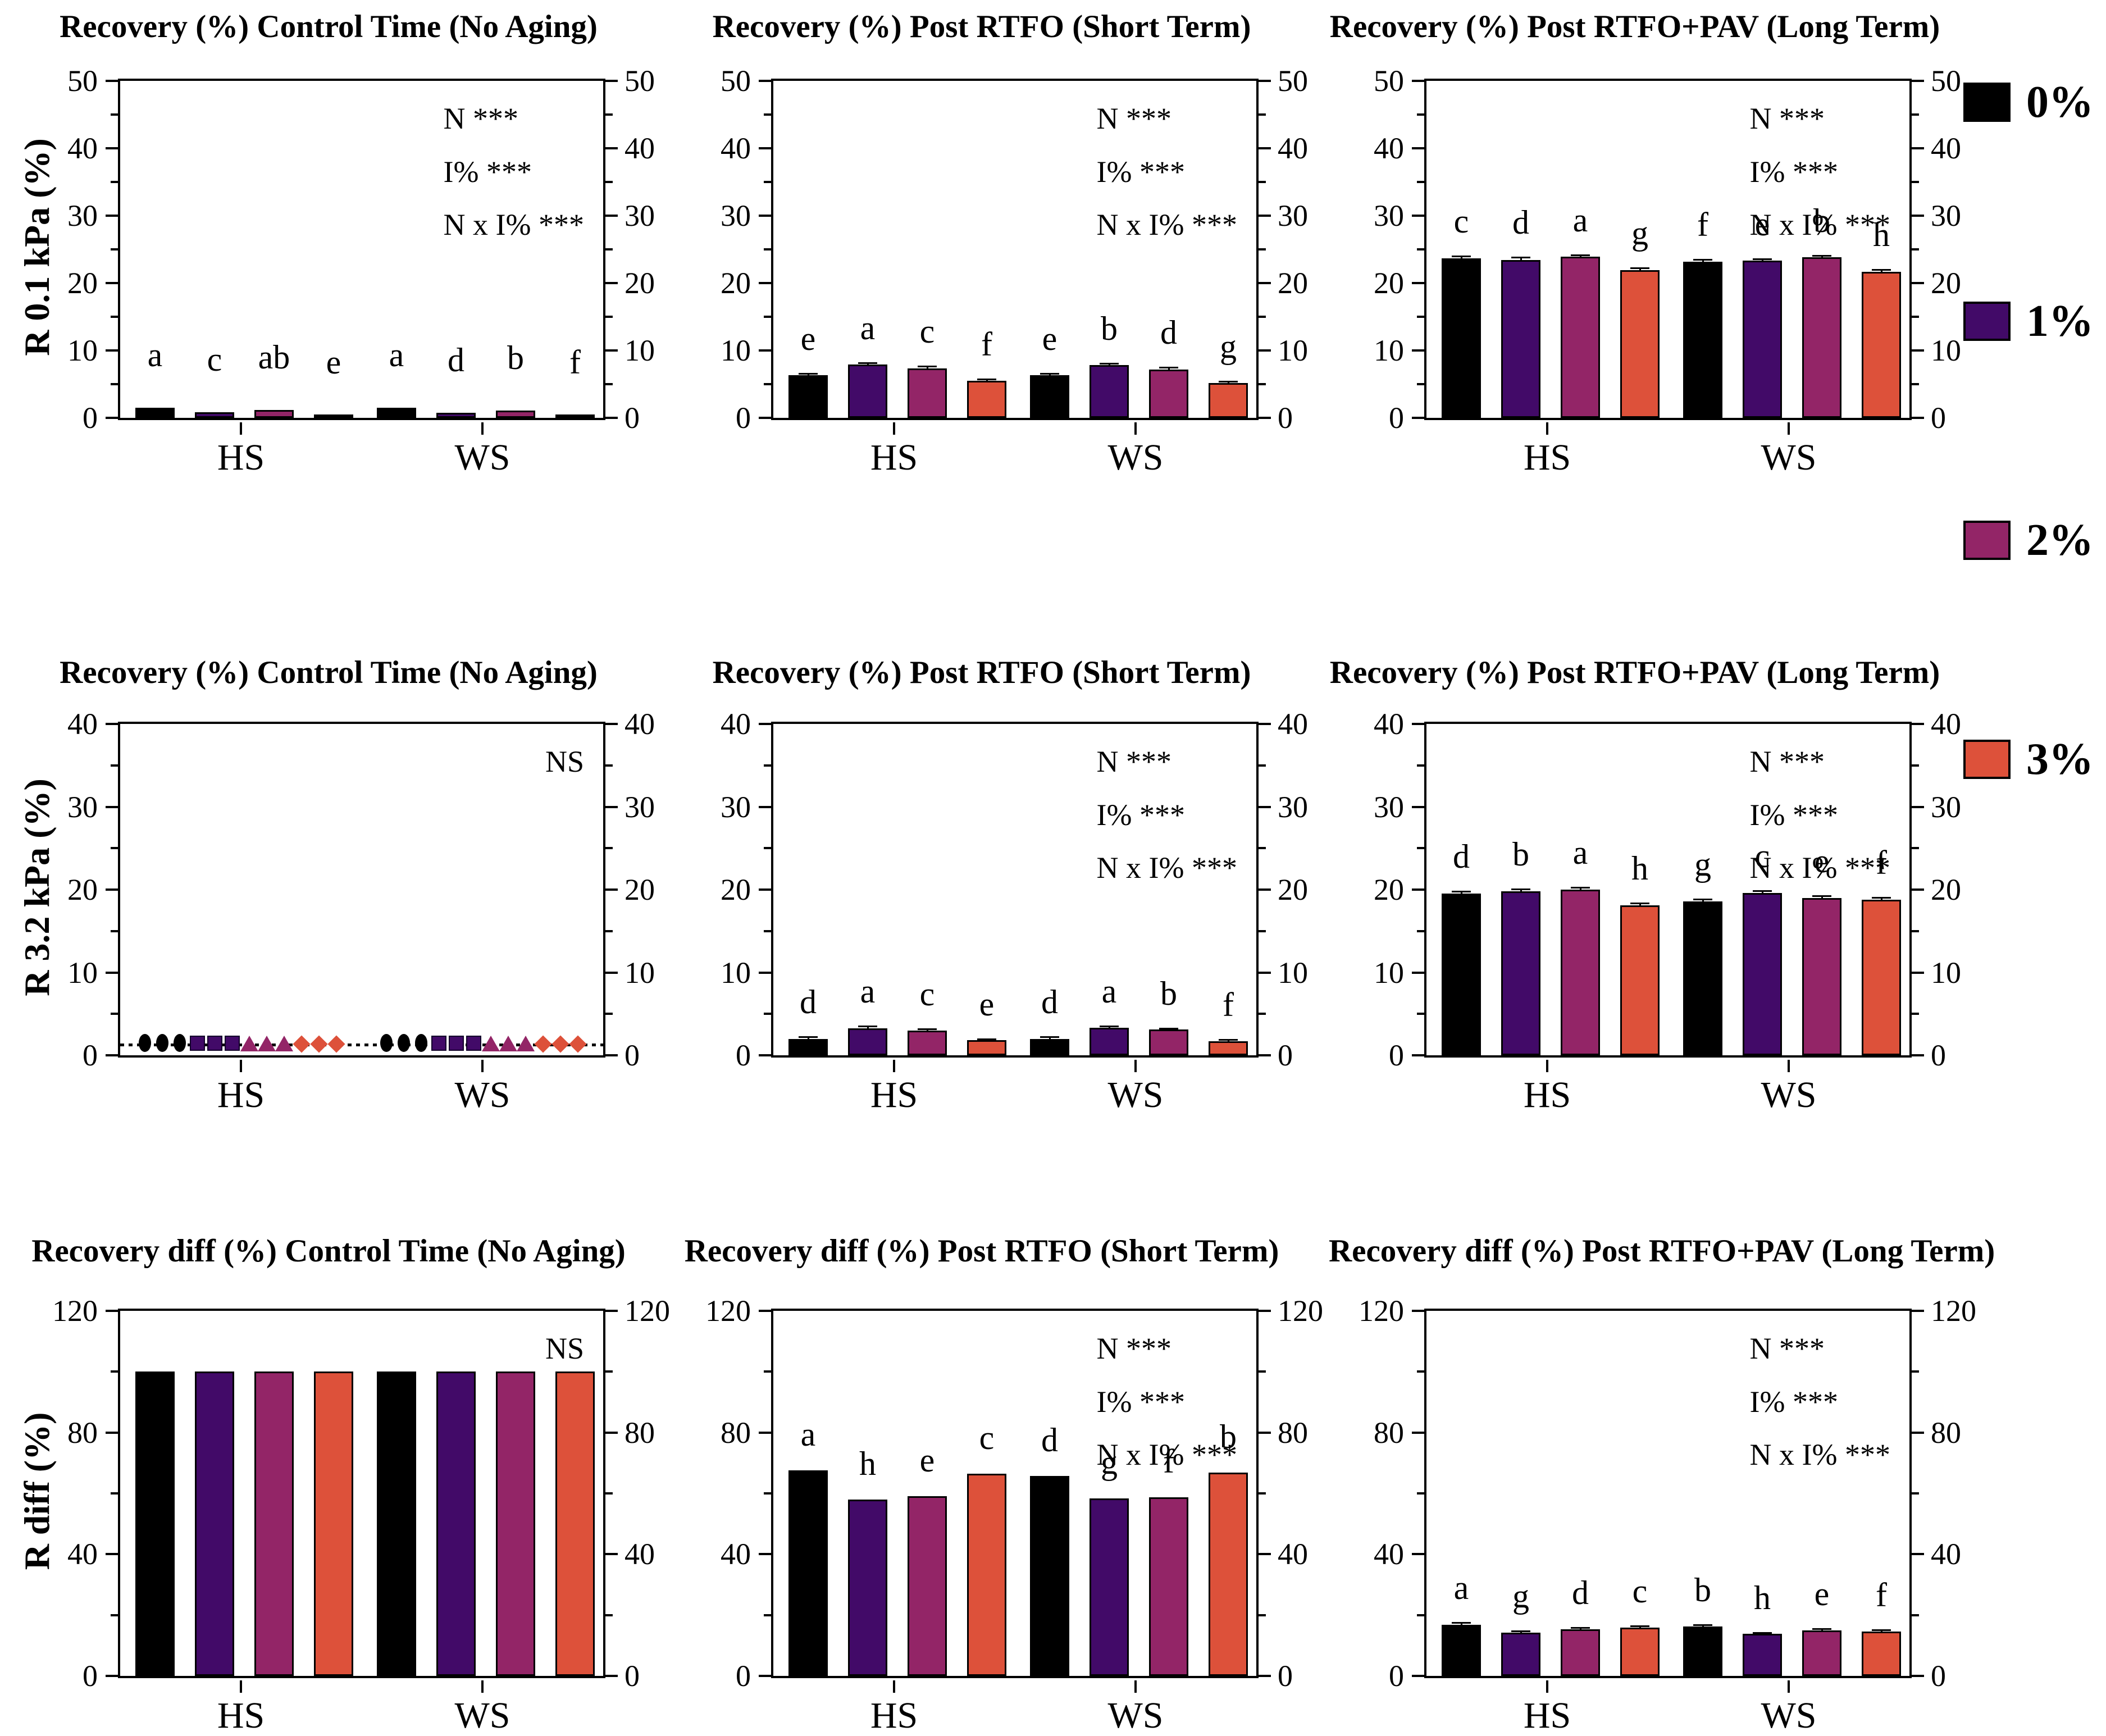 Image resolution: width=2106 pixels, height=1736 pixels. What do you see at coordinates (639, 1433) in the screenshot?
I see `y-tick-label-right: 80` at bounding box center [639, 1433].